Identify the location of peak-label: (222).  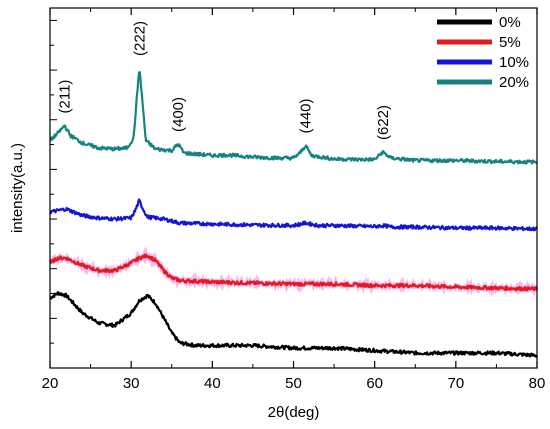
(139, 38).